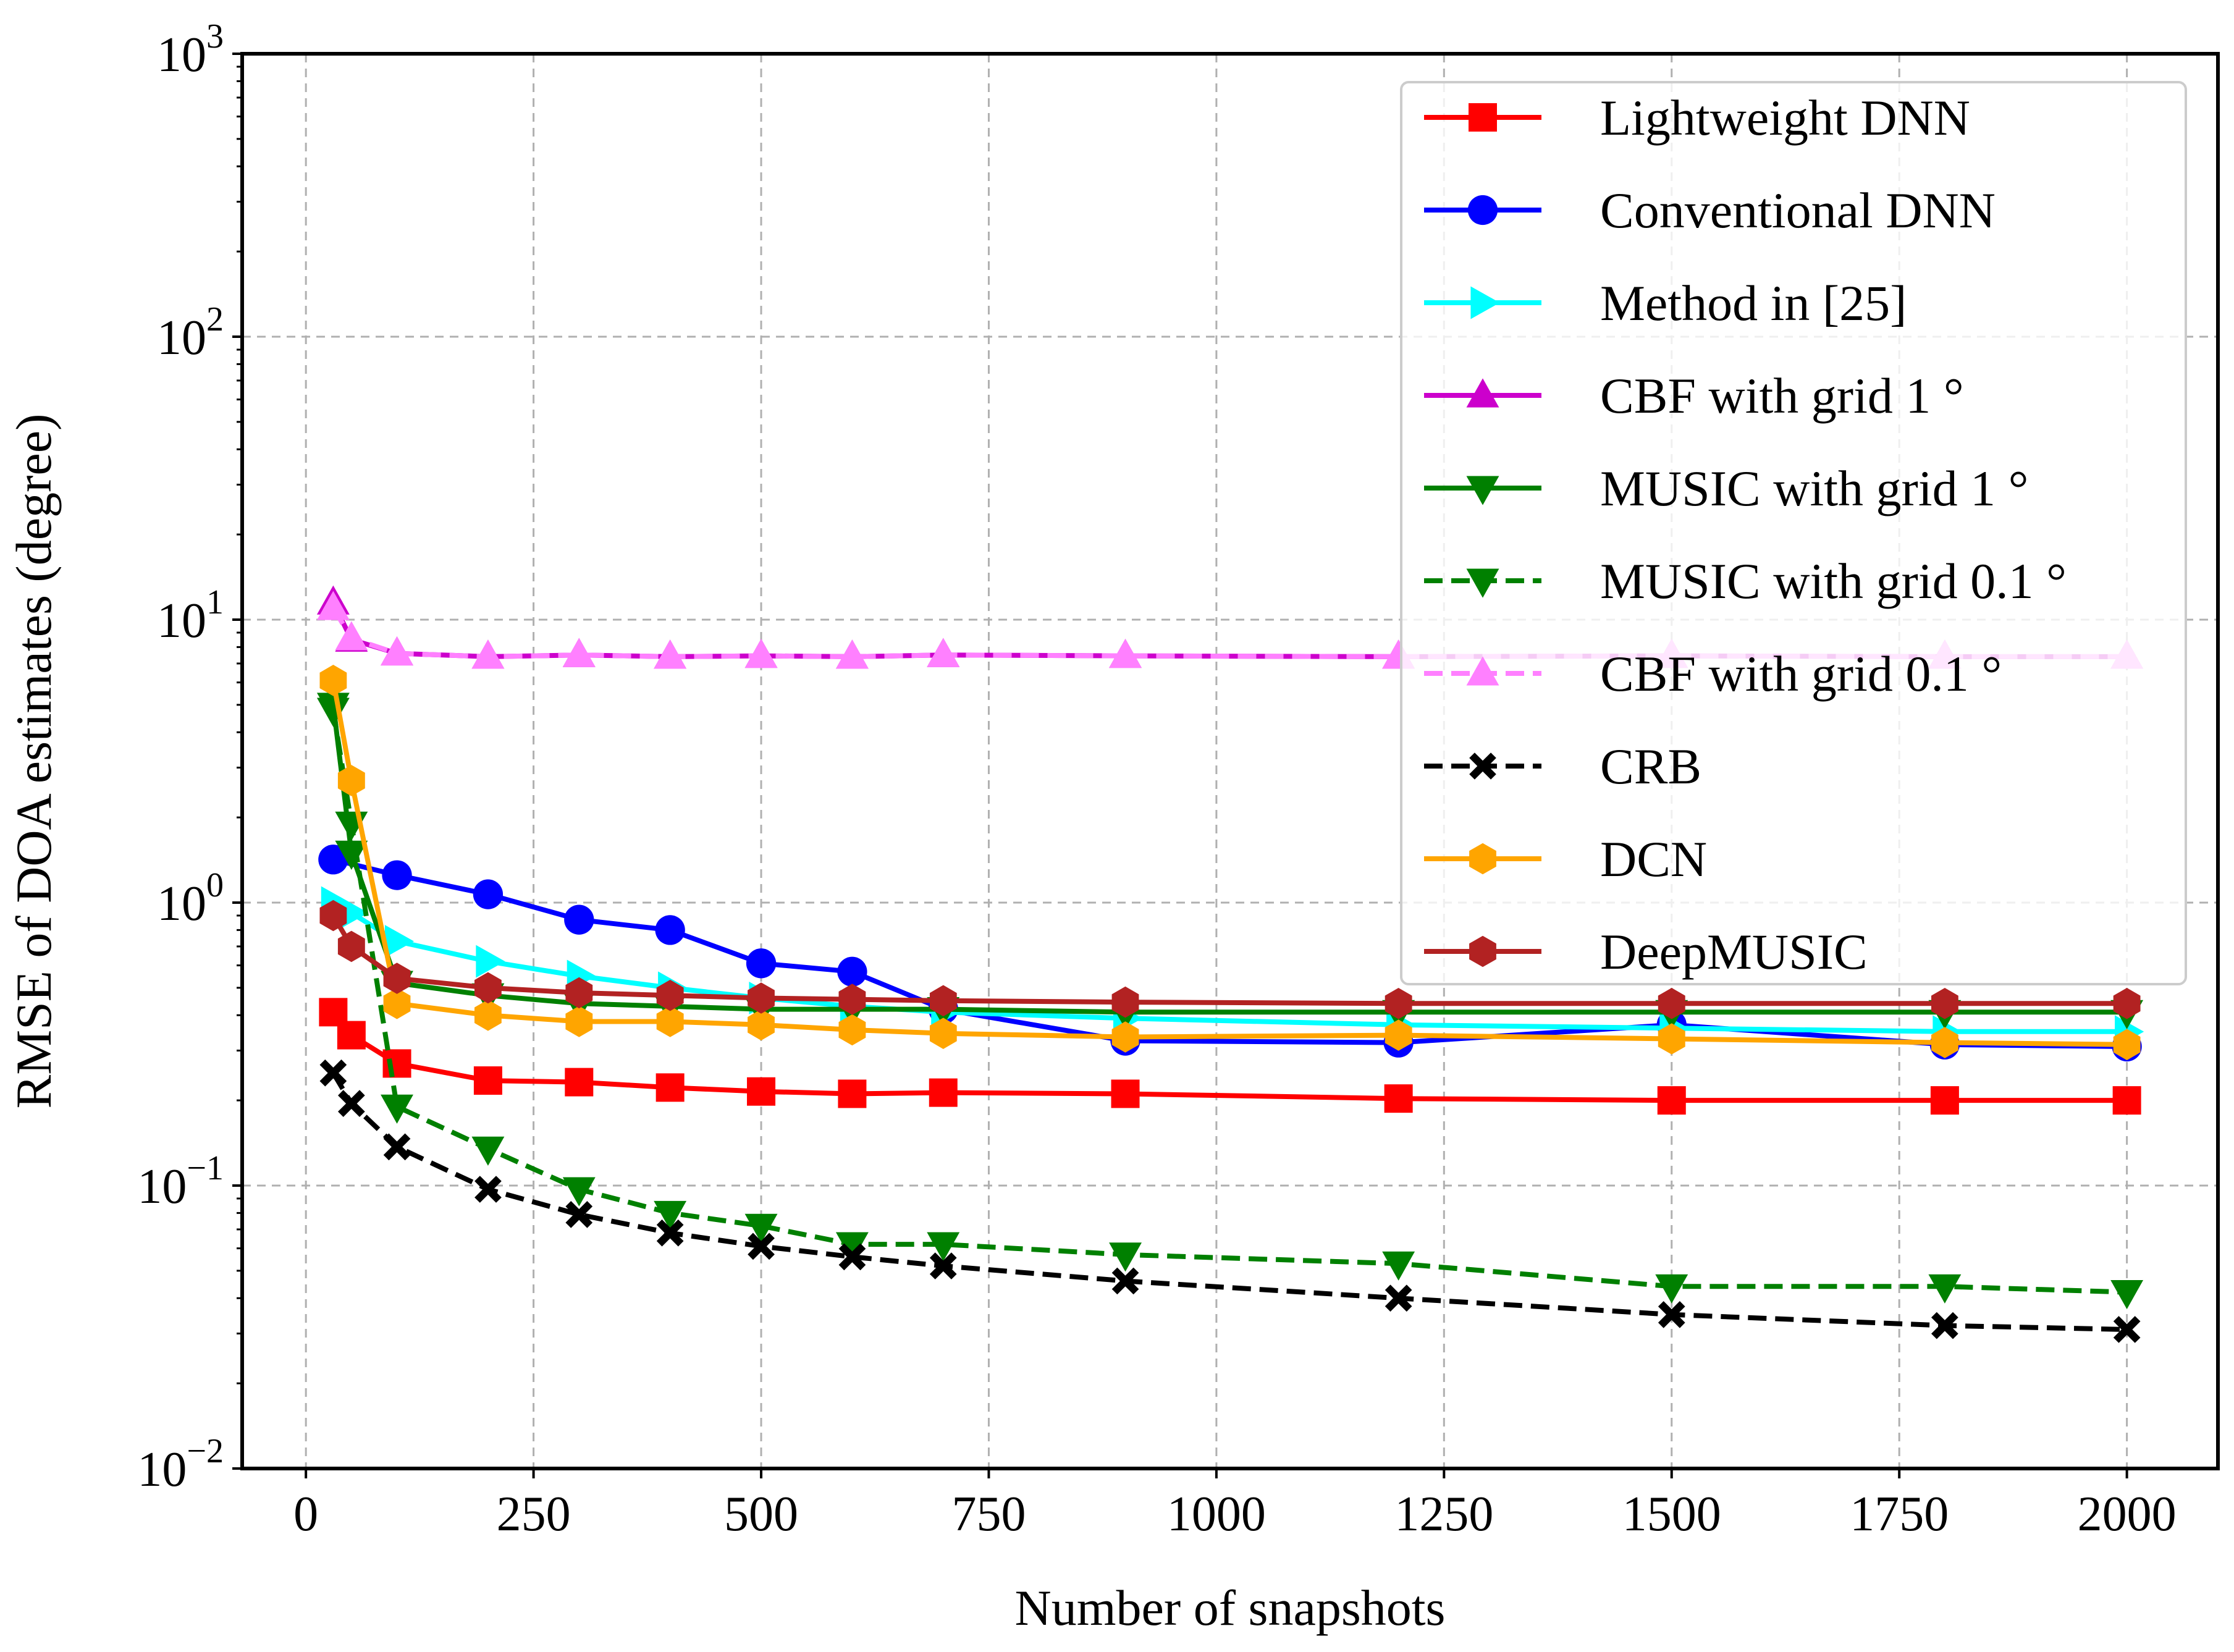 The image size is (2234, 1652). What do you see at coordinates (205, 1451) in the screenshot?
I see `y-tick-exponent: −2` at bounding box center [205, 1451].